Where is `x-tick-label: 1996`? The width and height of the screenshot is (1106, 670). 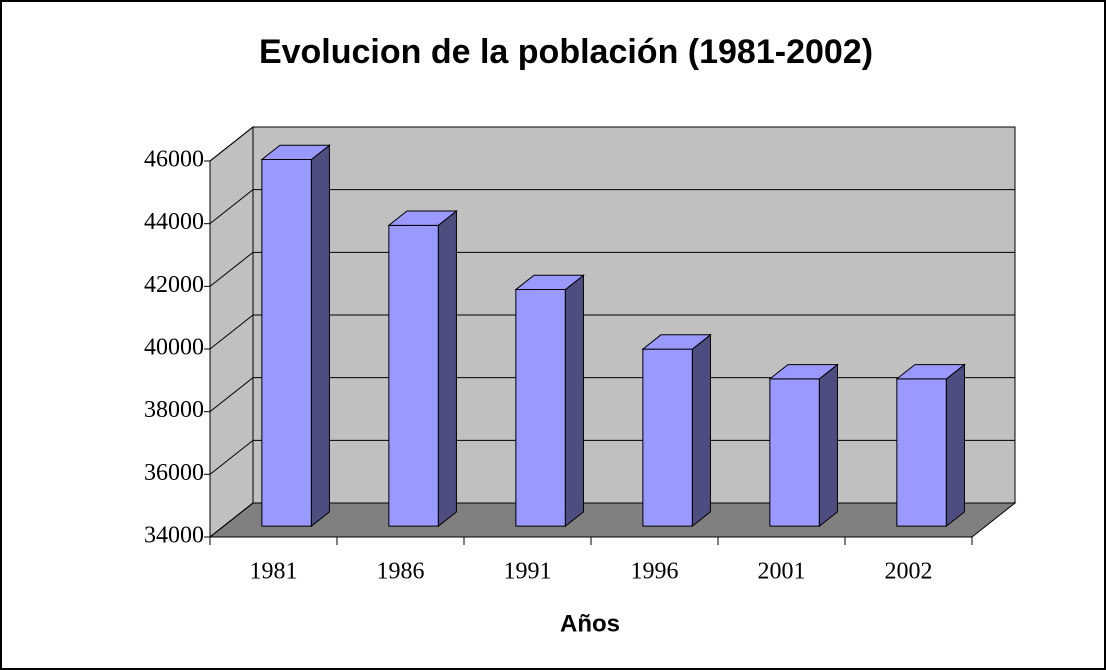 x-tick-label: 1996 is located at coordinates (655, 572).